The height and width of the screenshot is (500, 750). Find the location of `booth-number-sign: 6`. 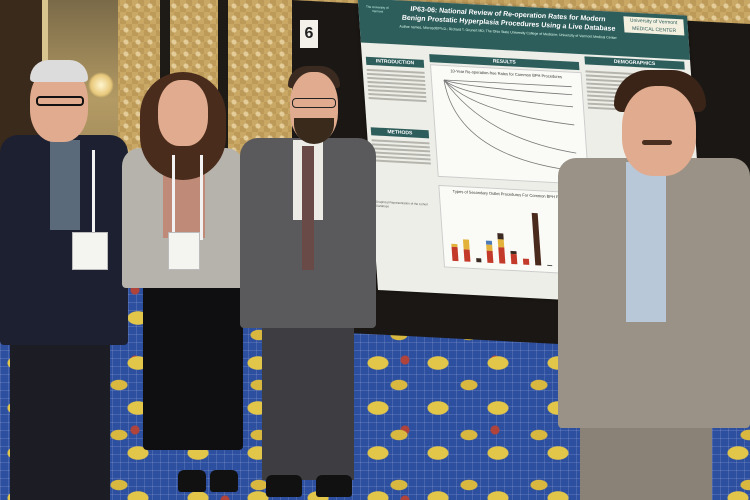

booth-number-sign: 6 is located at coordinates (309, 34).